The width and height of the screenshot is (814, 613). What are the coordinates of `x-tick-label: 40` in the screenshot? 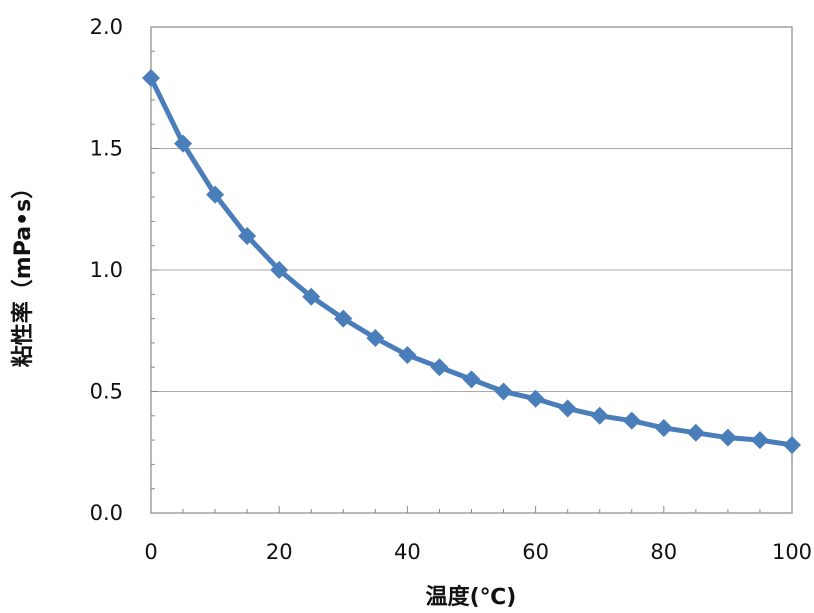 It's located at (407, 552).